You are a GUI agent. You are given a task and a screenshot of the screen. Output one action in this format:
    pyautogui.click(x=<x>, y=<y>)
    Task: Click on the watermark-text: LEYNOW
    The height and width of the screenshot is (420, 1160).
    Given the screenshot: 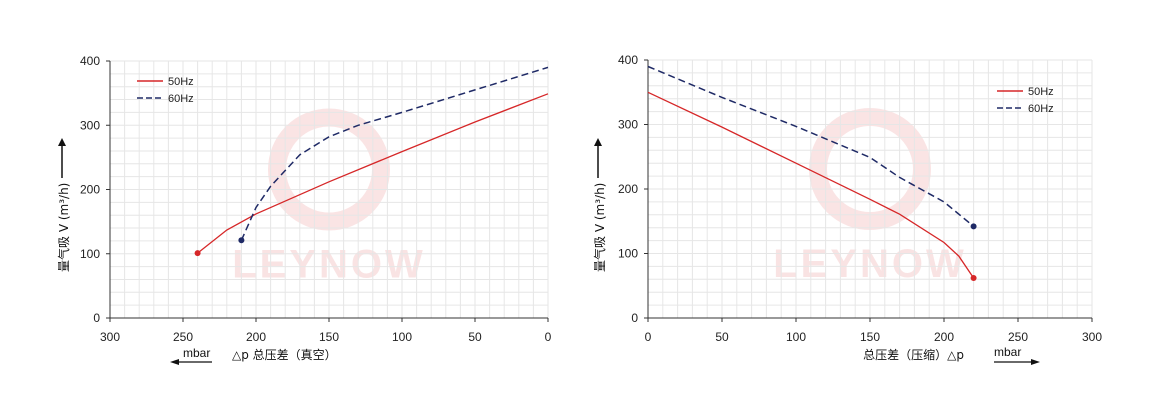 What is the action you would take?
    pyautogui.click(x=870, y=264)
    